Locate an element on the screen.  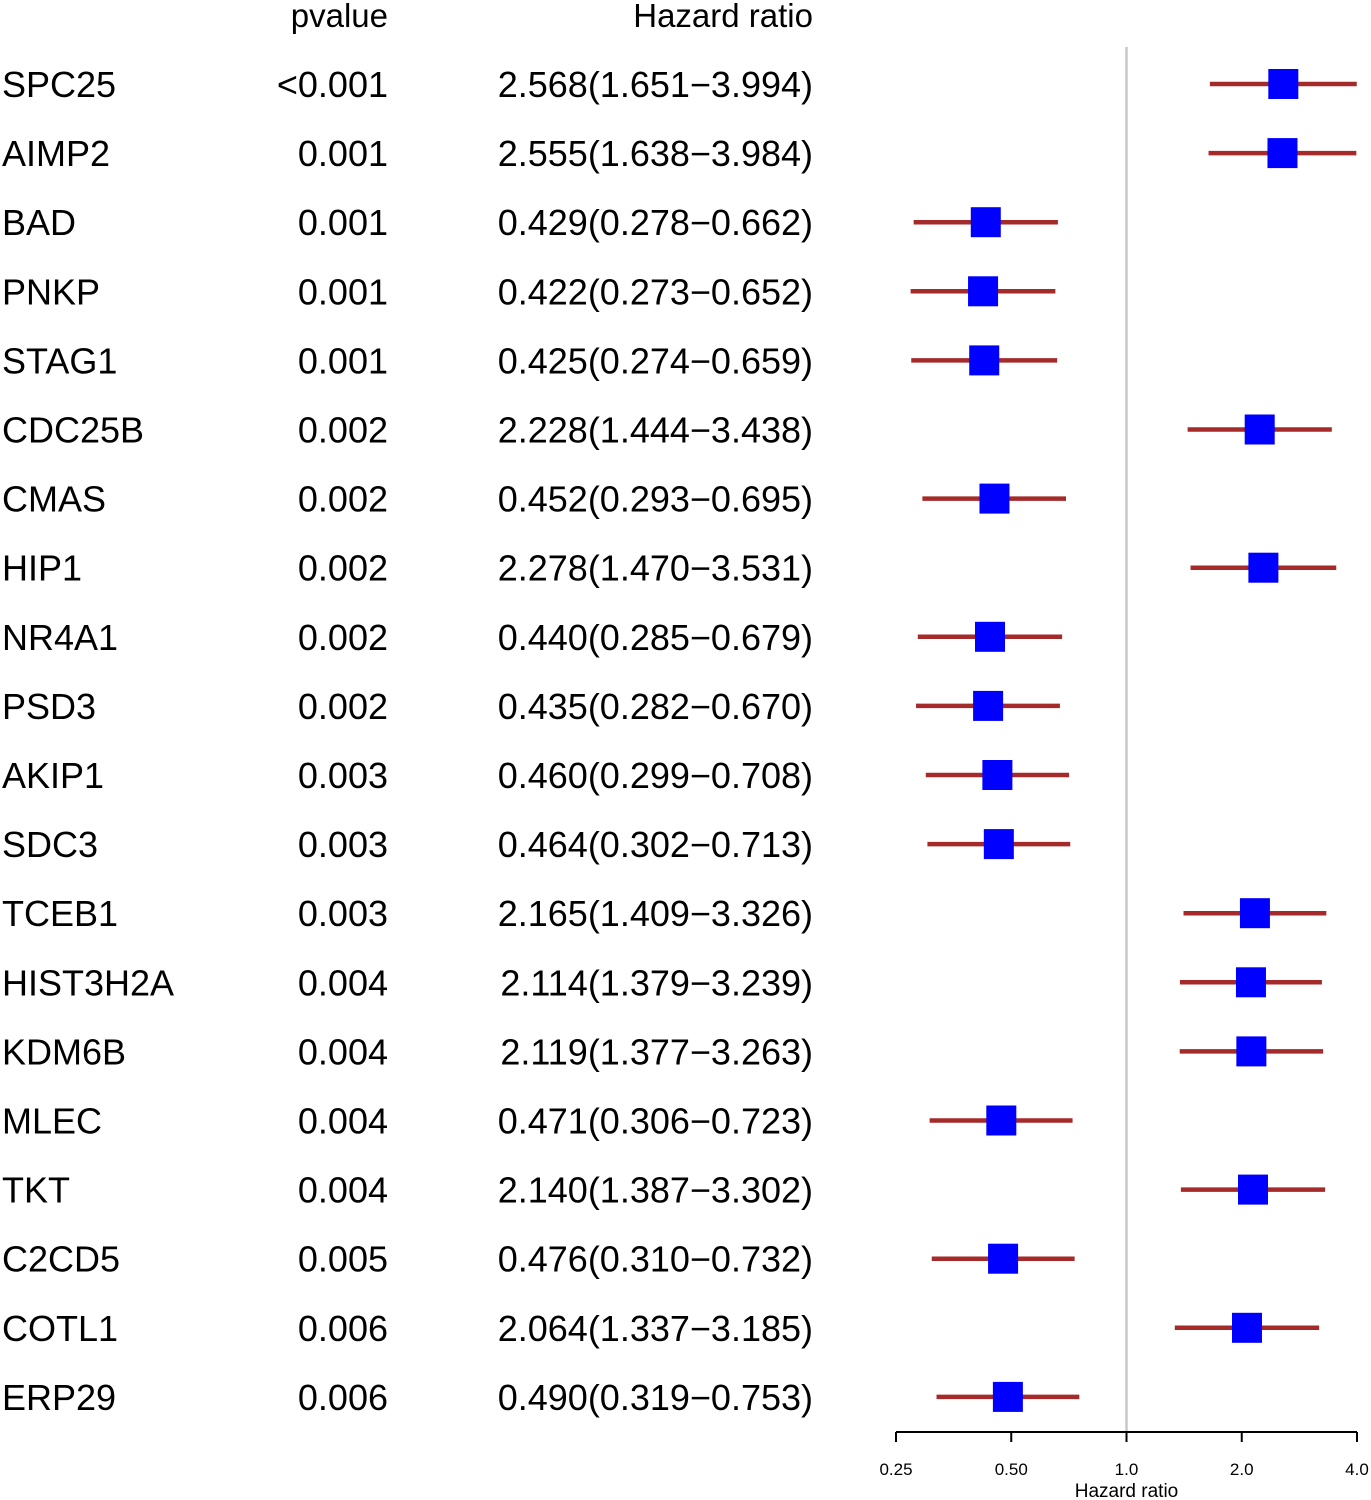
hazard-ratio-cell: 2.064(1.337−3.185) is located at coordinates (655, 1328).